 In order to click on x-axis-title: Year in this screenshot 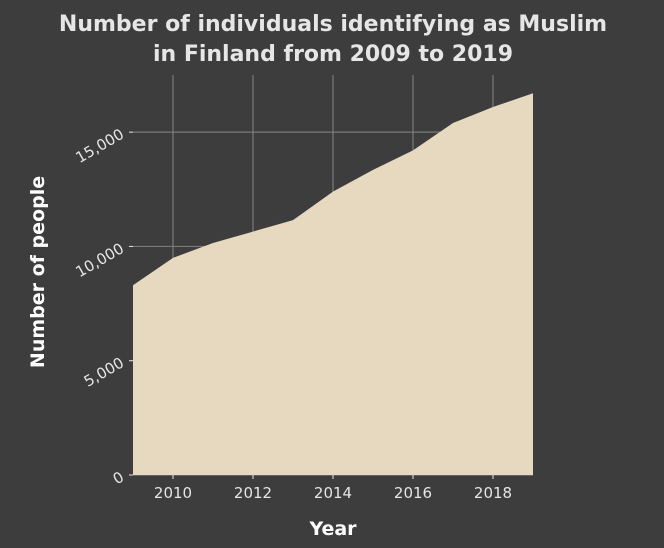, I will do `click(332, 529)`.